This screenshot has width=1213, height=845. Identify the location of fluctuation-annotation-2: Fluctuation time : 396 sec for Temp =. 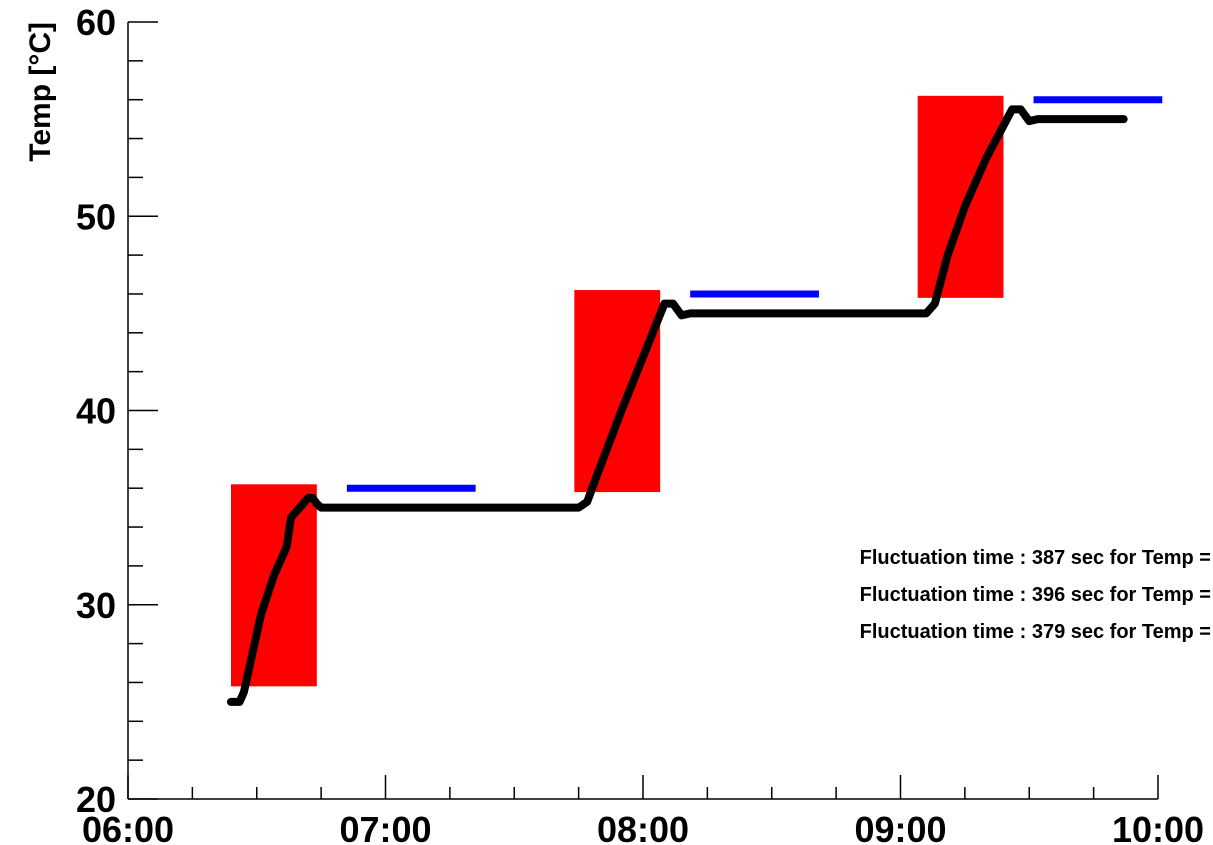
(1035, 595).